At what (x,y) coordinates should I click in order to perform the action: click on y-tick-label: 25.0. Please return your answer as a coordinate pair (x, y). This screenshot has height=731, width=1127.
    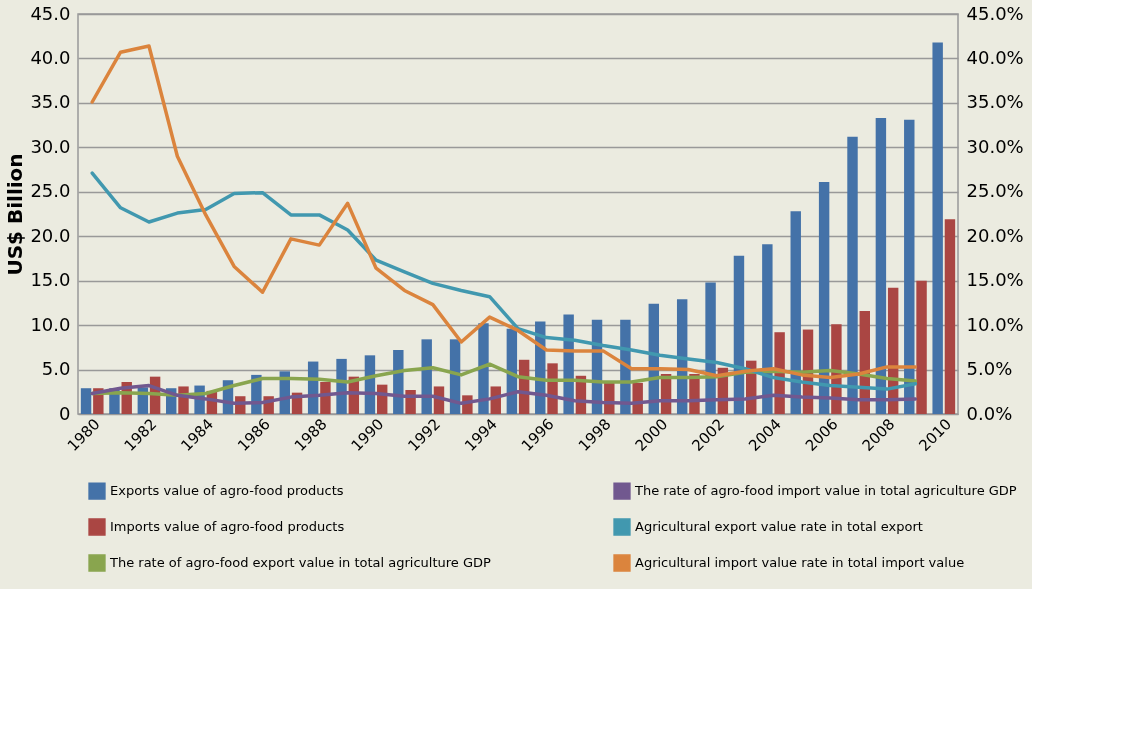
    Looking at the image, I should click on (50, 191).